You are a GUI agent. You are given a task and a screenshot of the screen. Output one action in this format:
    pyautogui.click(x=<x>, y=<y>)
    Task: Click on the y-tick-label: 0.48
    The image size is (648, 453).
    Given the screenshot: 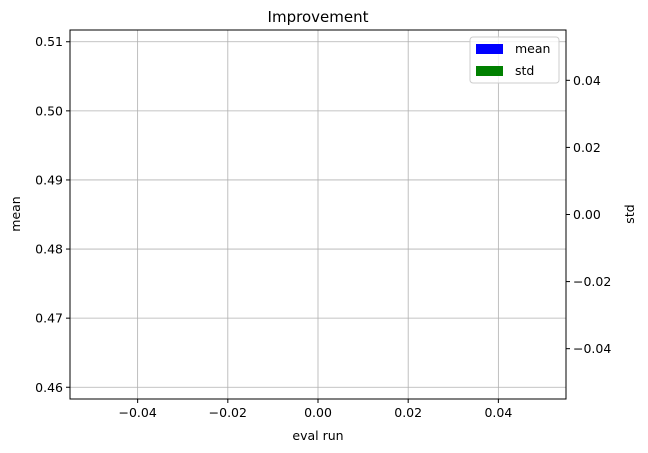 What is the action you would take?
    pyautogui.click(x=49, y=249)
    